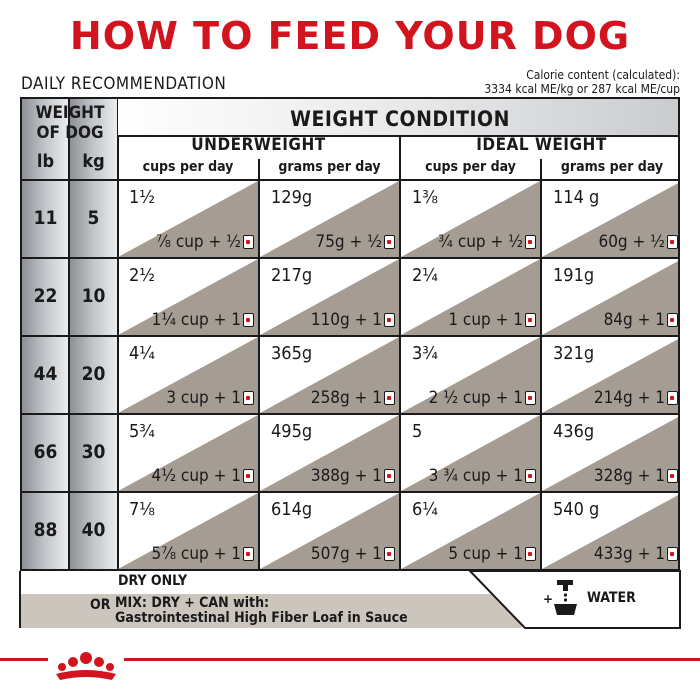 Image resolution: width=700 pixels, height=700 pixels. Describe the element at coordinates (346, 398) in the screenshot. I see `mix-amount-text: 258g + 1` at that location.